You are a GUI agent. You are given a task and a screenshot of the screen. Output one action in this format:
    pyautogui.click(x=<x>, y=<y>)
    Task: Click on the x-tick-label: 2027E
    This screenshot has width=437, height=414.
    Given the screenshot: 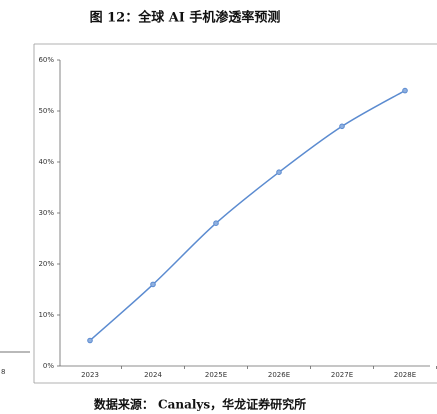 What is the action you would take?
    pyautogui.click(x=342, y=375)
    